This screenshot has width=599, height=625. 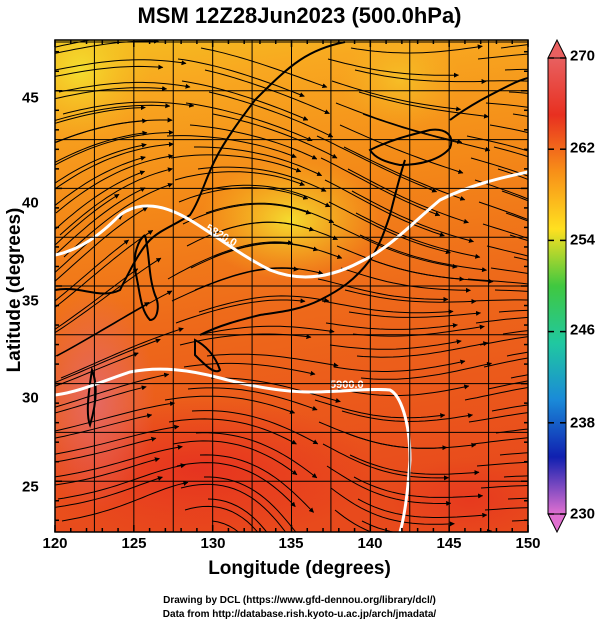 What do you see at coordinates (583, 514) in the screenshot?
I see `colorbar-tick-label: 230` at bounding box center [583, 514].